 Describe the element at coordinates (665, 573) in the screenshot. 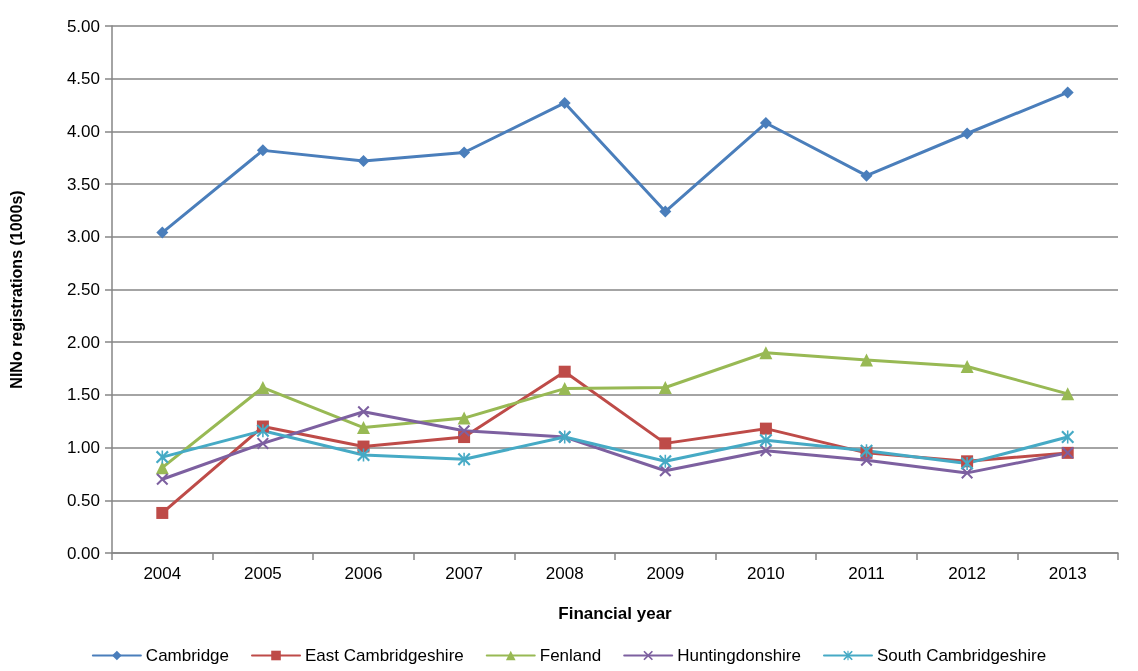

I see `x-tick-label: 2009` at that location.